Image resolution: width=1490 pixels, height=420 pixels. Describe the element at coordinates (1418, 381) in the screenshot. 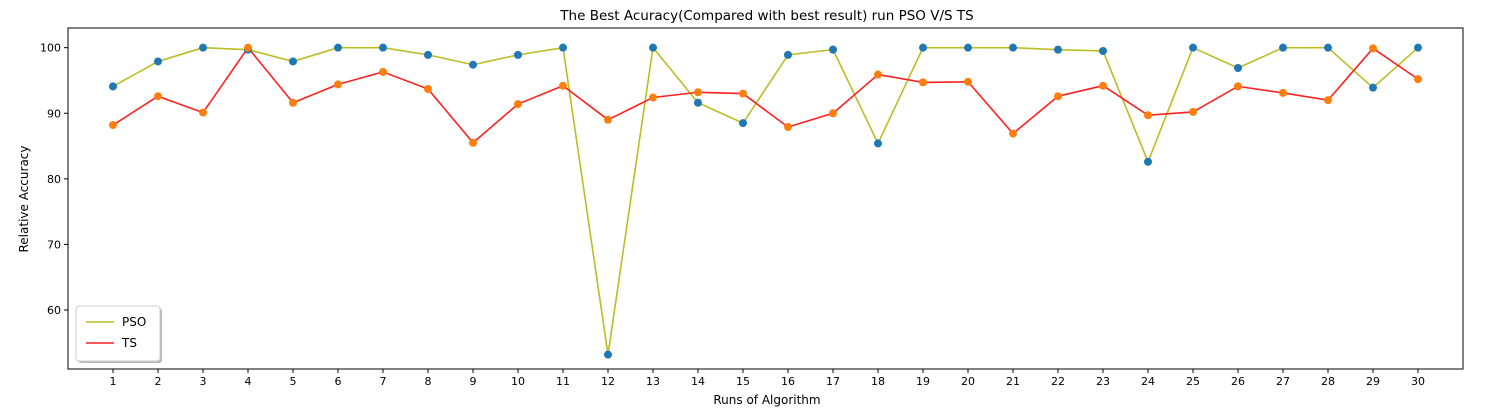

I see `x-tick-label: 30` at that location.